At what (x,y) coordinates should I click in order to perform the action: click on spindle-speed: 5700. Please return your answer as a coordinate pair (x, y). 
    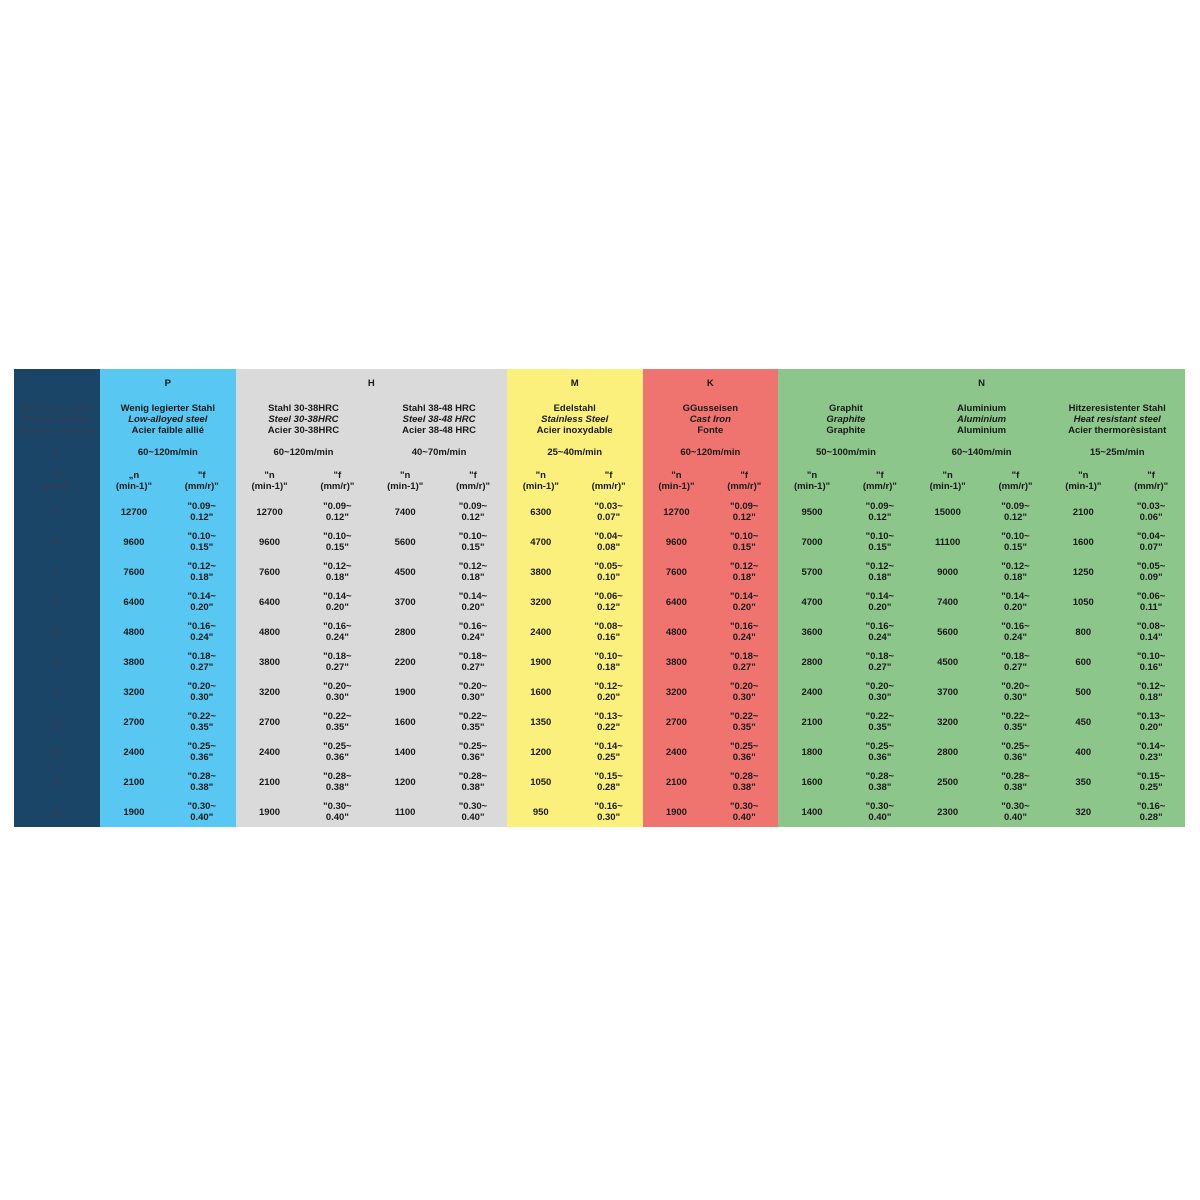
    Looking at the image, I should click on (812, 572).